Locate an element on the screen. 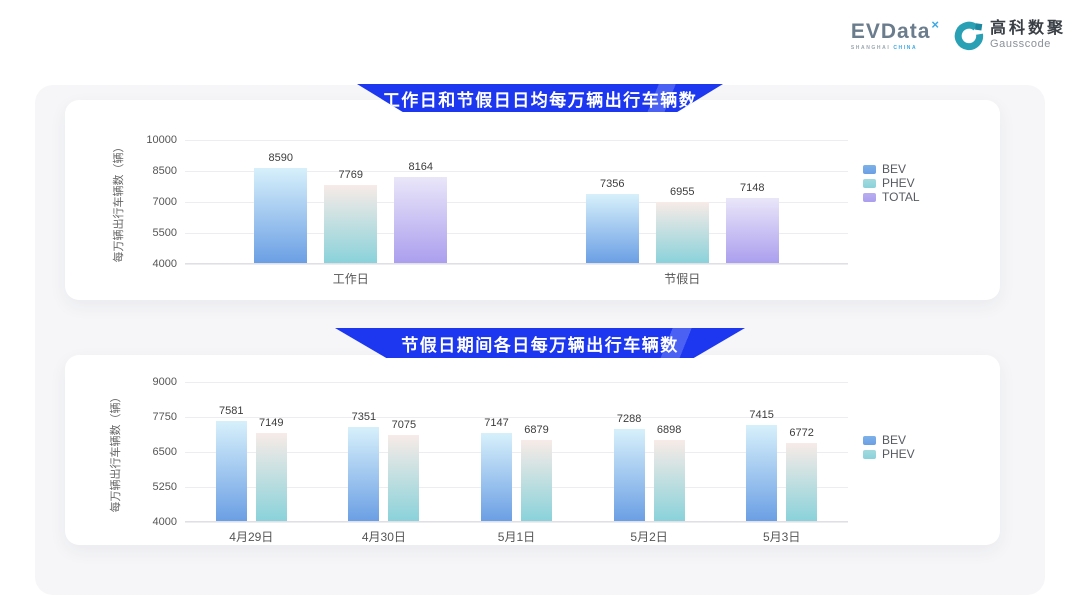 This screenshot has height=608, width=1080. bar-value-label: 7769 is located at coordinates (350, 175).